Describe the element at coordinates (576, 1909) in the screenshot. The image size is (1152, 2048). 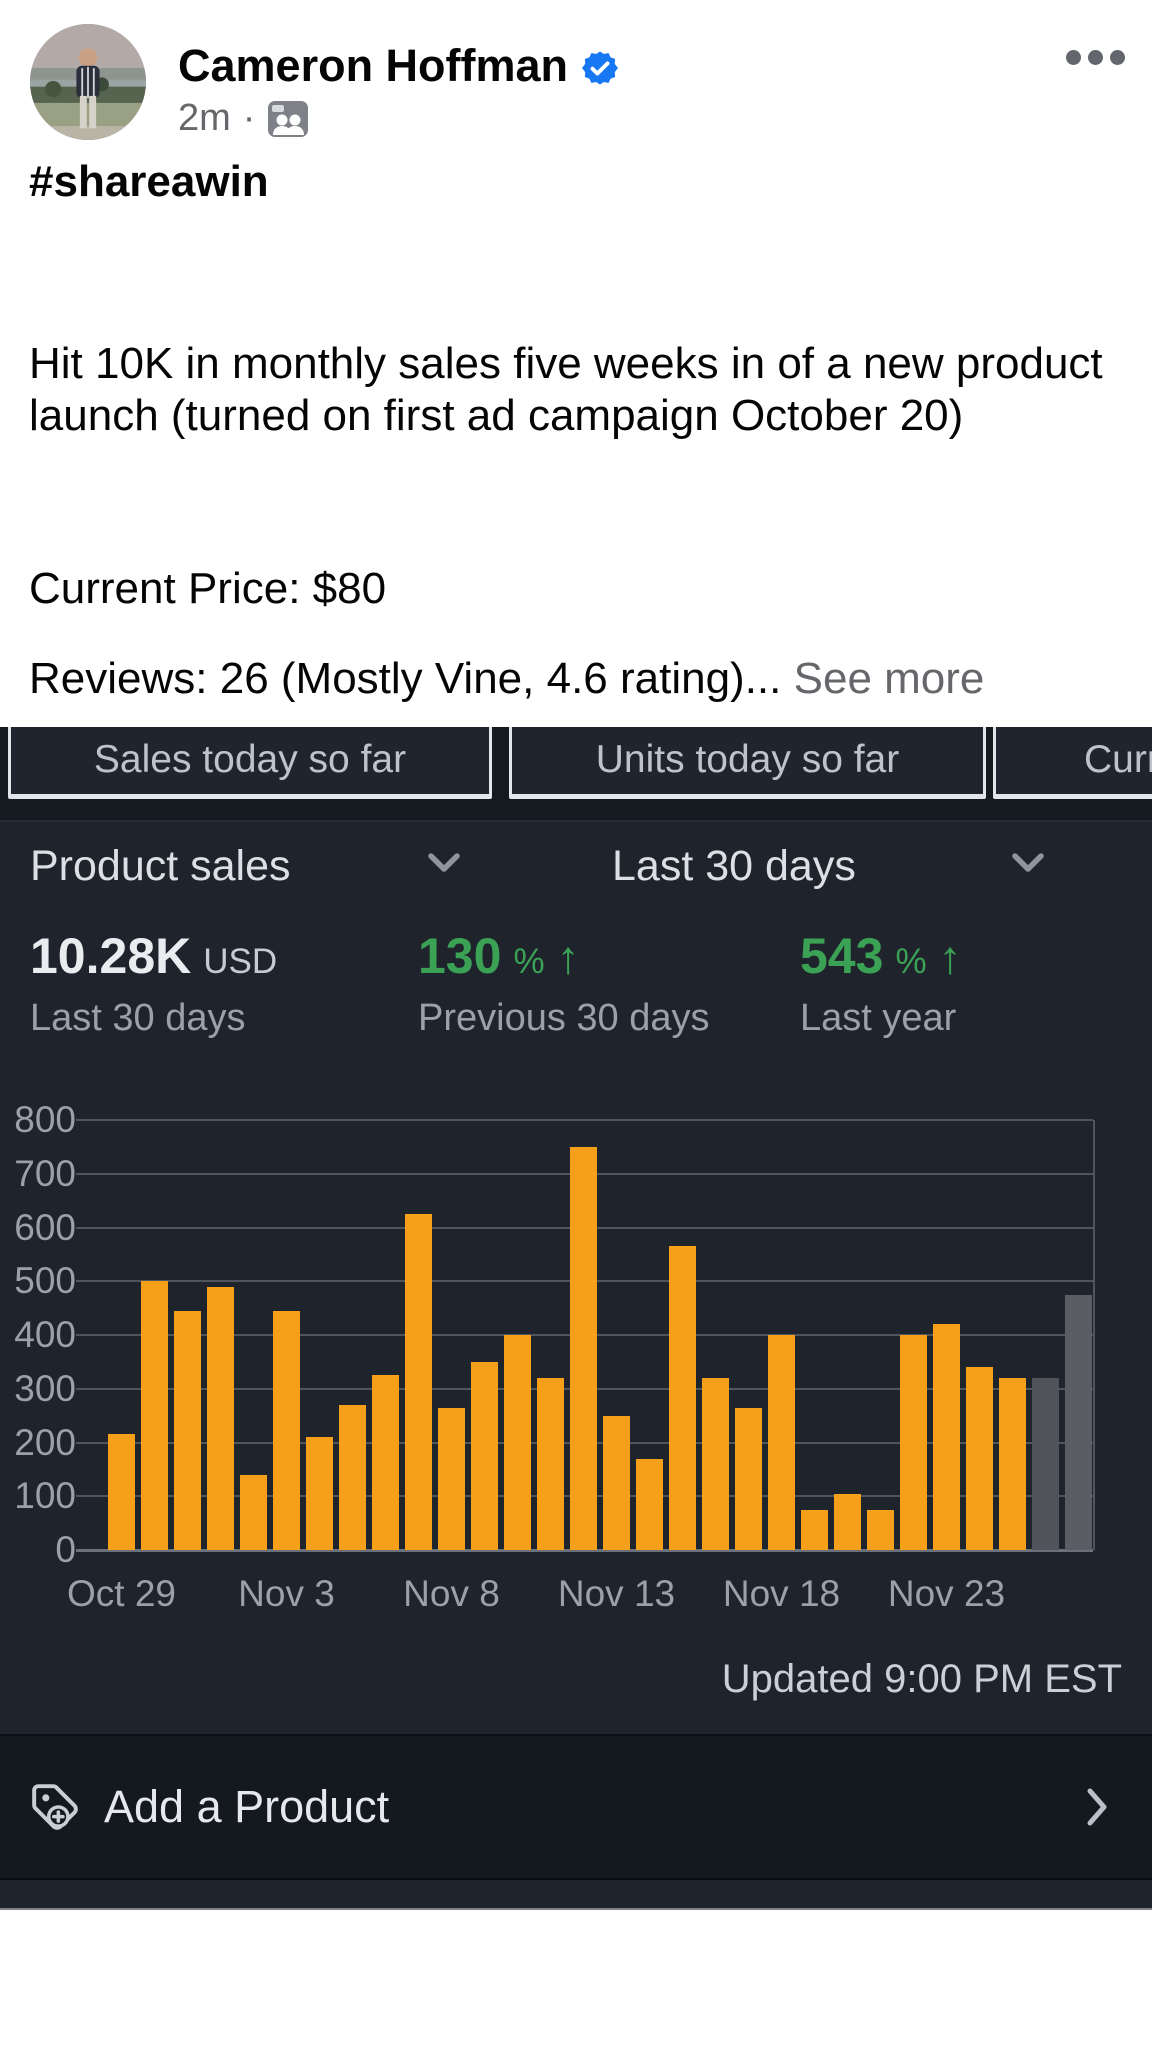
I see `image-bottom-divider` at that location.